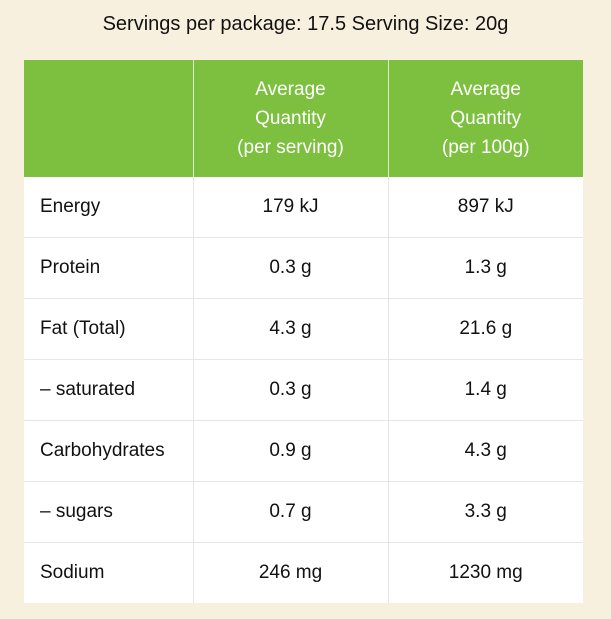 The image size is (611, 619). What do you see at coordinates (108, 118) in the screenshot?
I see `header-cell-nutrient` at bounding box center [108, 118].